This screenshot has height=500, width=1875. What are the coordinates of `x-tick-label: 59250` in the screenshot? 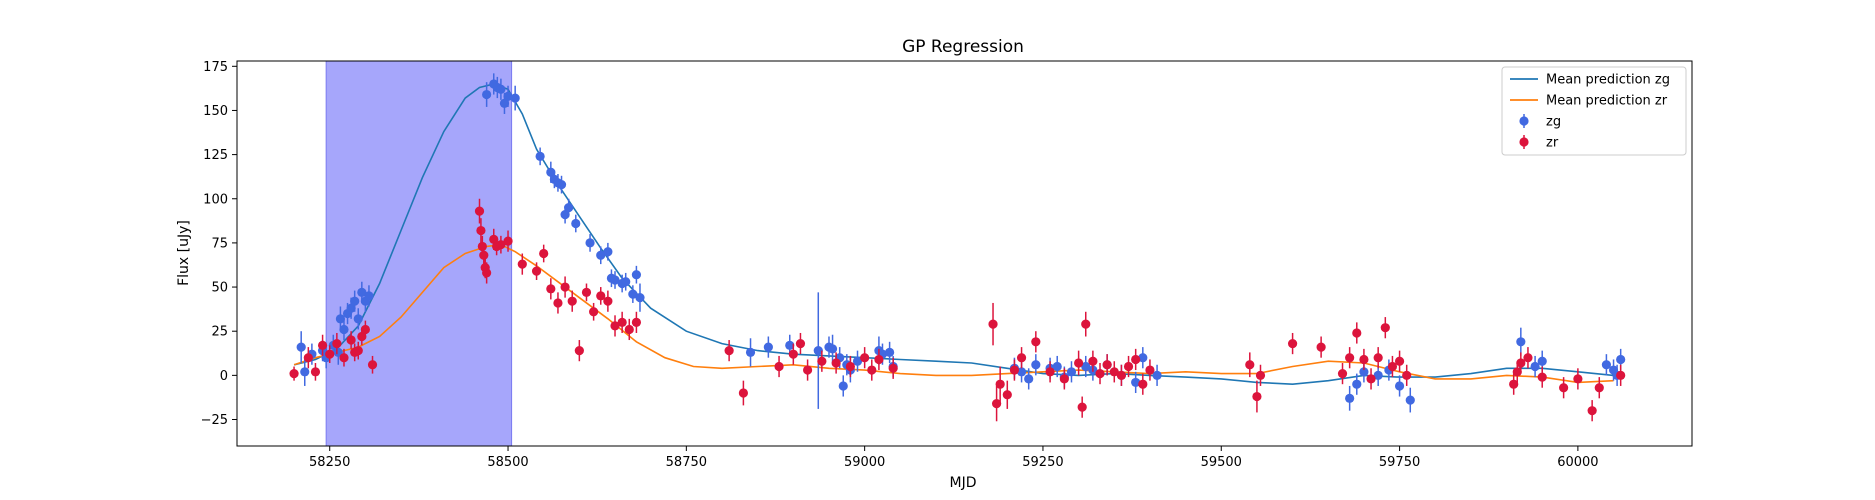 It's located at (1042, 462).